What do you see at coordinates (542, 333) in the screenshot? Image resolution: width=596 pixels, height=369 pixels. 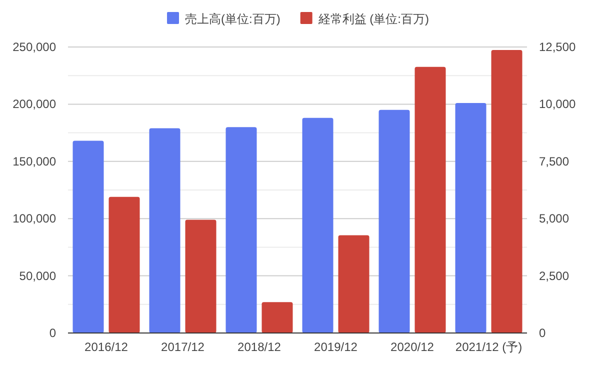 I see `y2-tick-label: 0` at bounding box center [542, 333].